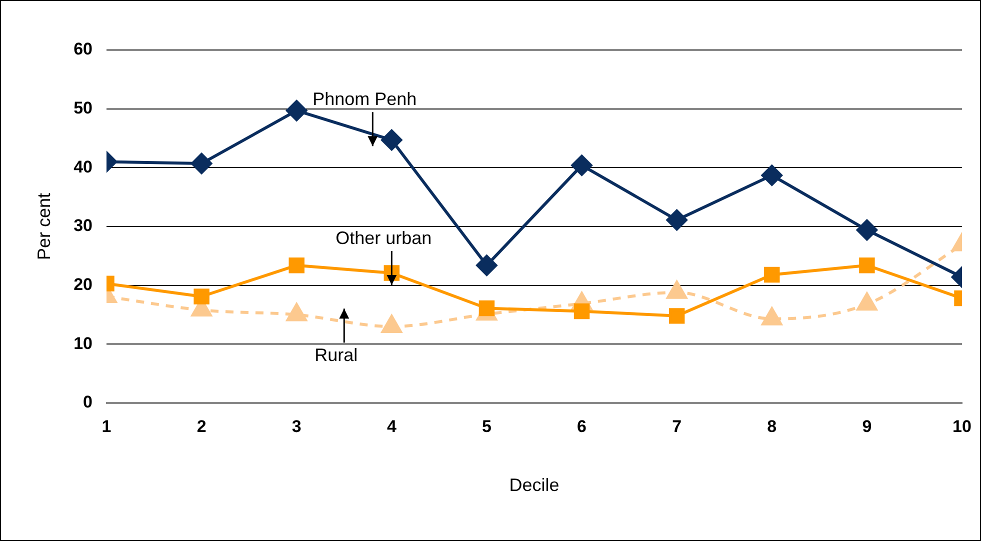  What do you see at coordinates (83, 226) in the screenshot?
I see `y-tick-label: 30` at bounding box center [83, 226].